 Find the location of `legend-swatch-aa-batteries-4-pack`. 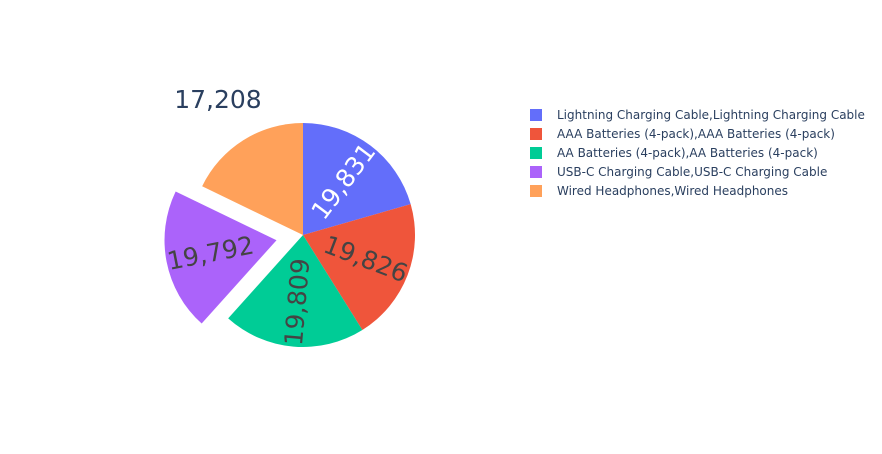

legend-swatch-aa-batteries-4-pack is located at coordinates (536, 153).